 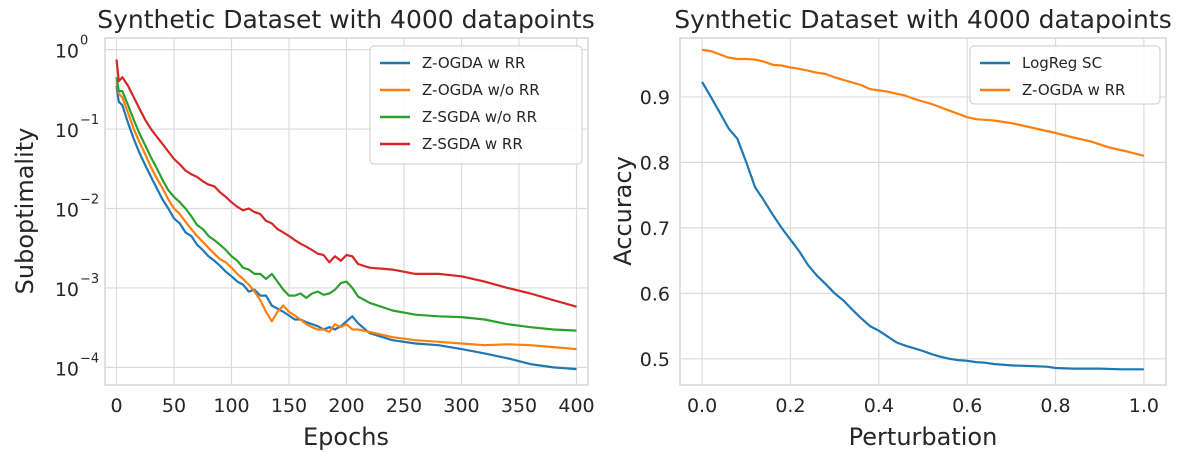 What do you see at coordinates (623, 211) in the screenshot?
I see `right-y-axis-label: Accuracy` at bounding box center [623, 211].